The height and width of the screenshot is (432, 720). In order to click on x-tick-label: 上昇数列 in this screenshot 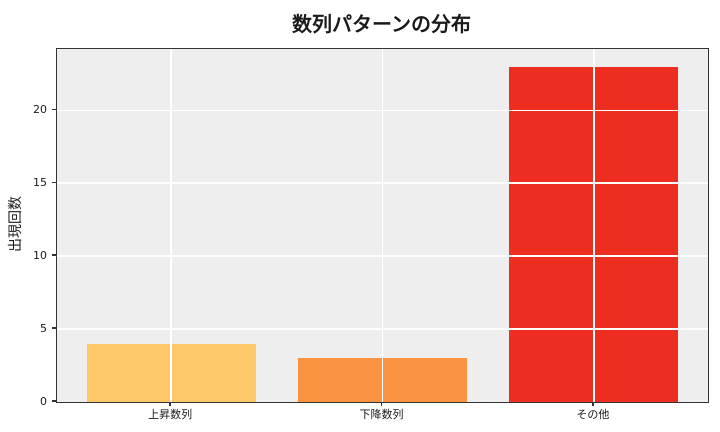, I will do `click(170, 414)`.